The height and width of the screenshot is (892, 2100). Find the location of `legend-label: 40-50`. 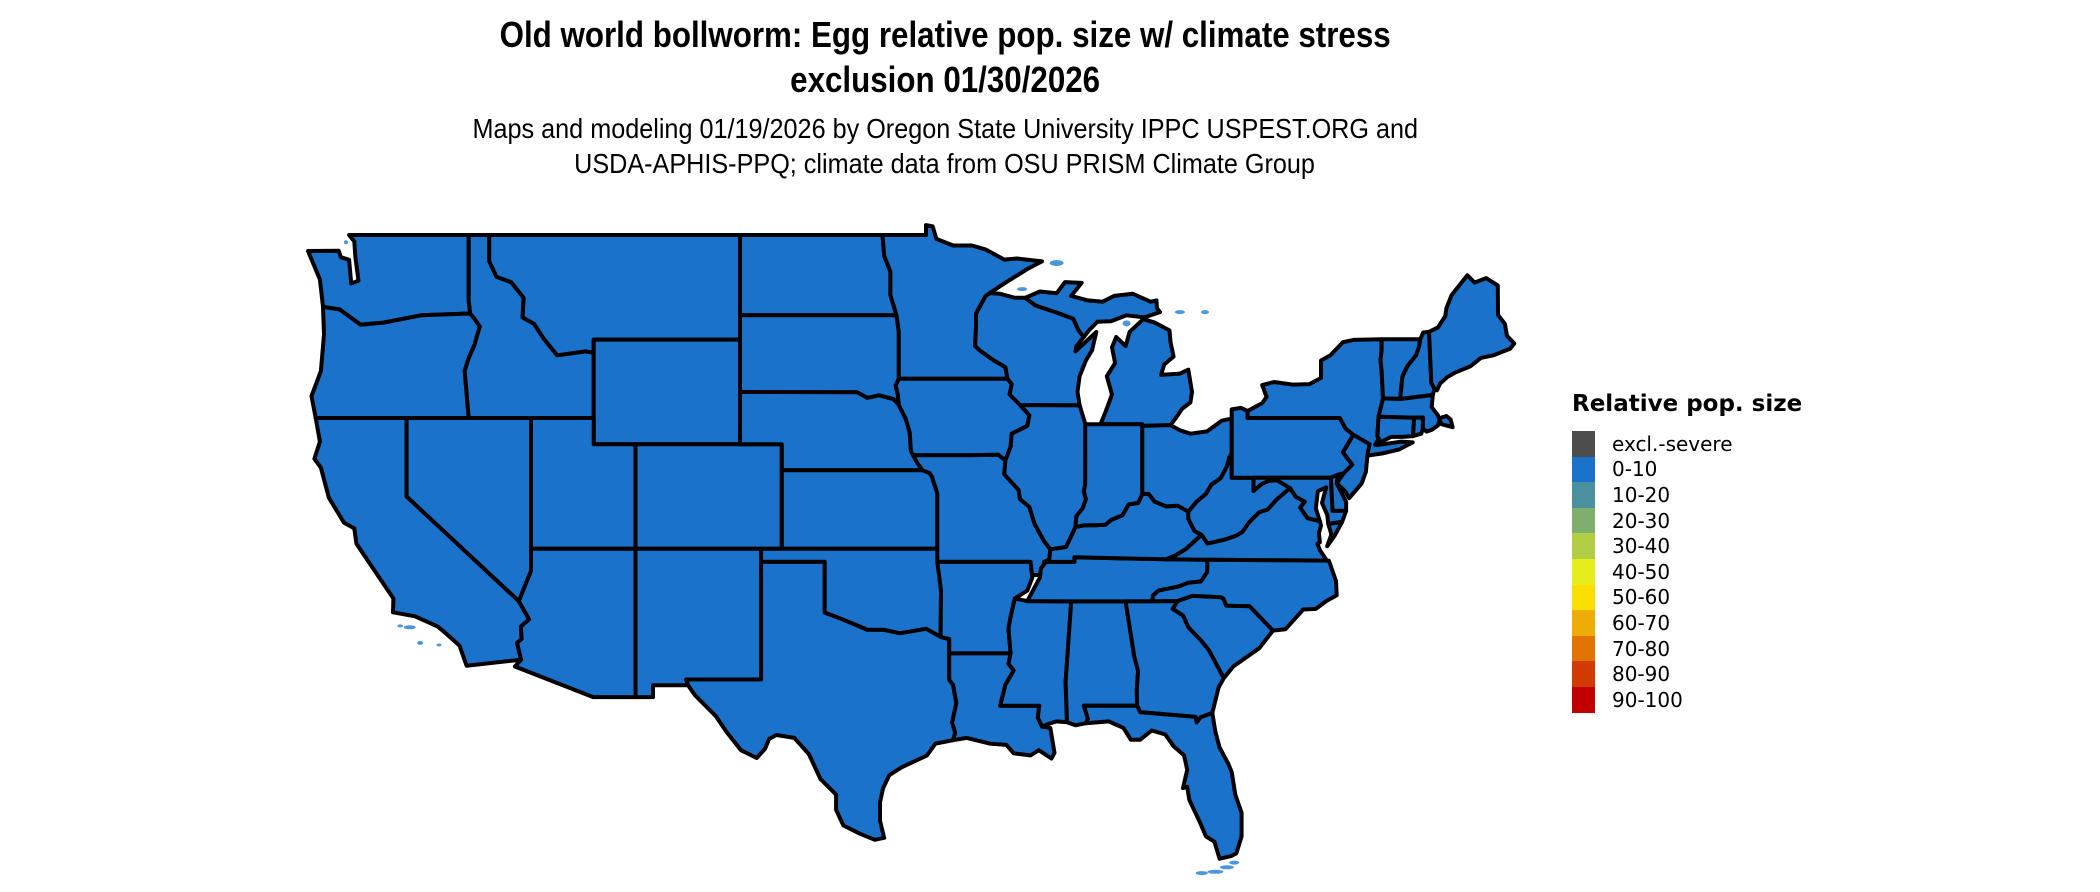

legend-label: 40-50 is located at coordinates (1641, 571).